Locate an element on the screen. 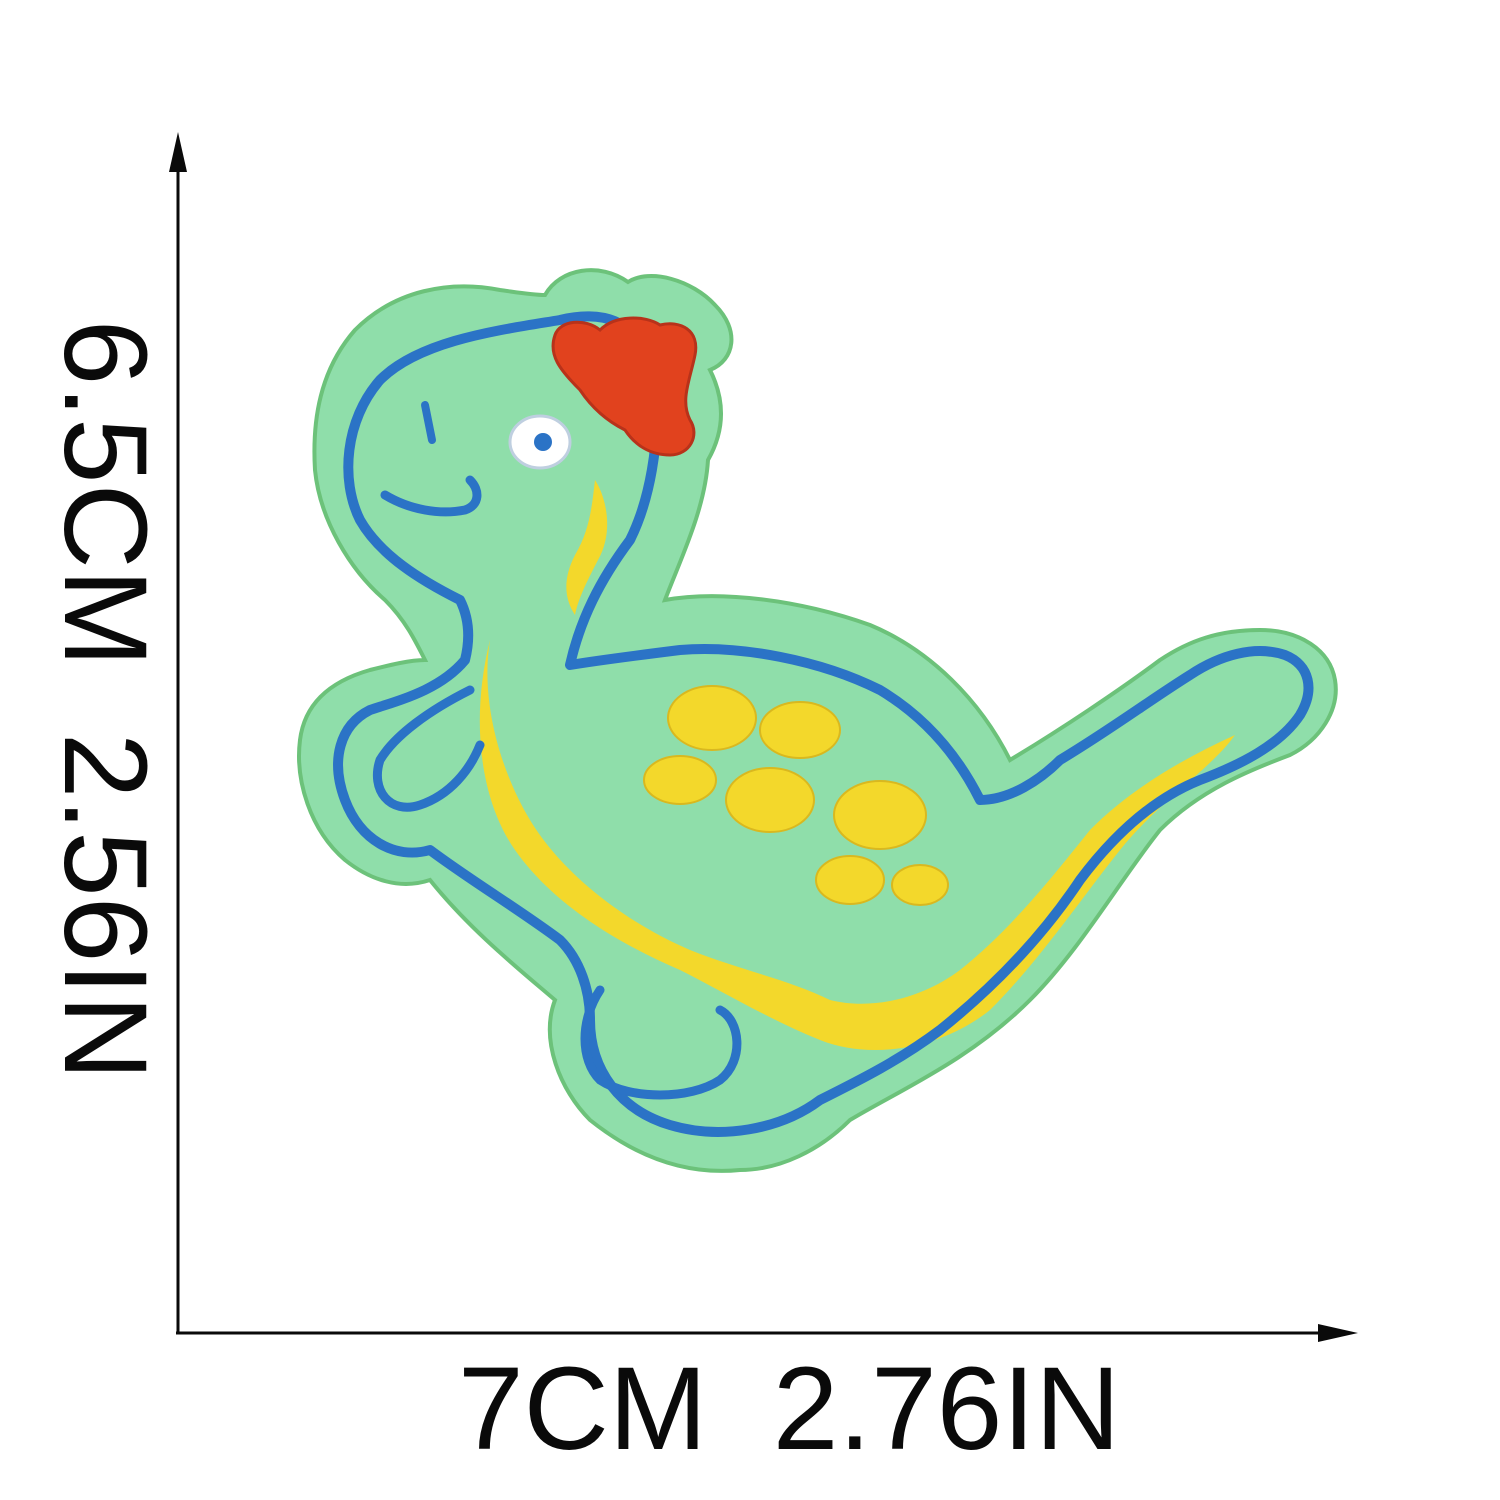  patch-eye-pupil is located at coordinates (543, 442).